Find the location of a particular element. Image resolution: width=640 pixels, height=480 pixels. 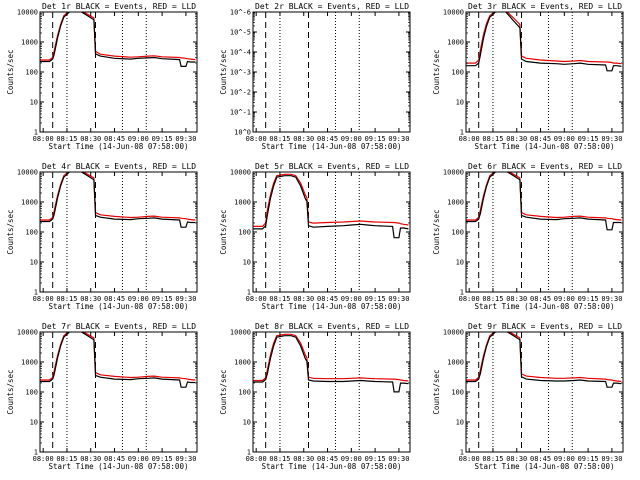

panel-title: Det 9r BLACK = Events, RED = LLD is located at coordinates (545, 326).